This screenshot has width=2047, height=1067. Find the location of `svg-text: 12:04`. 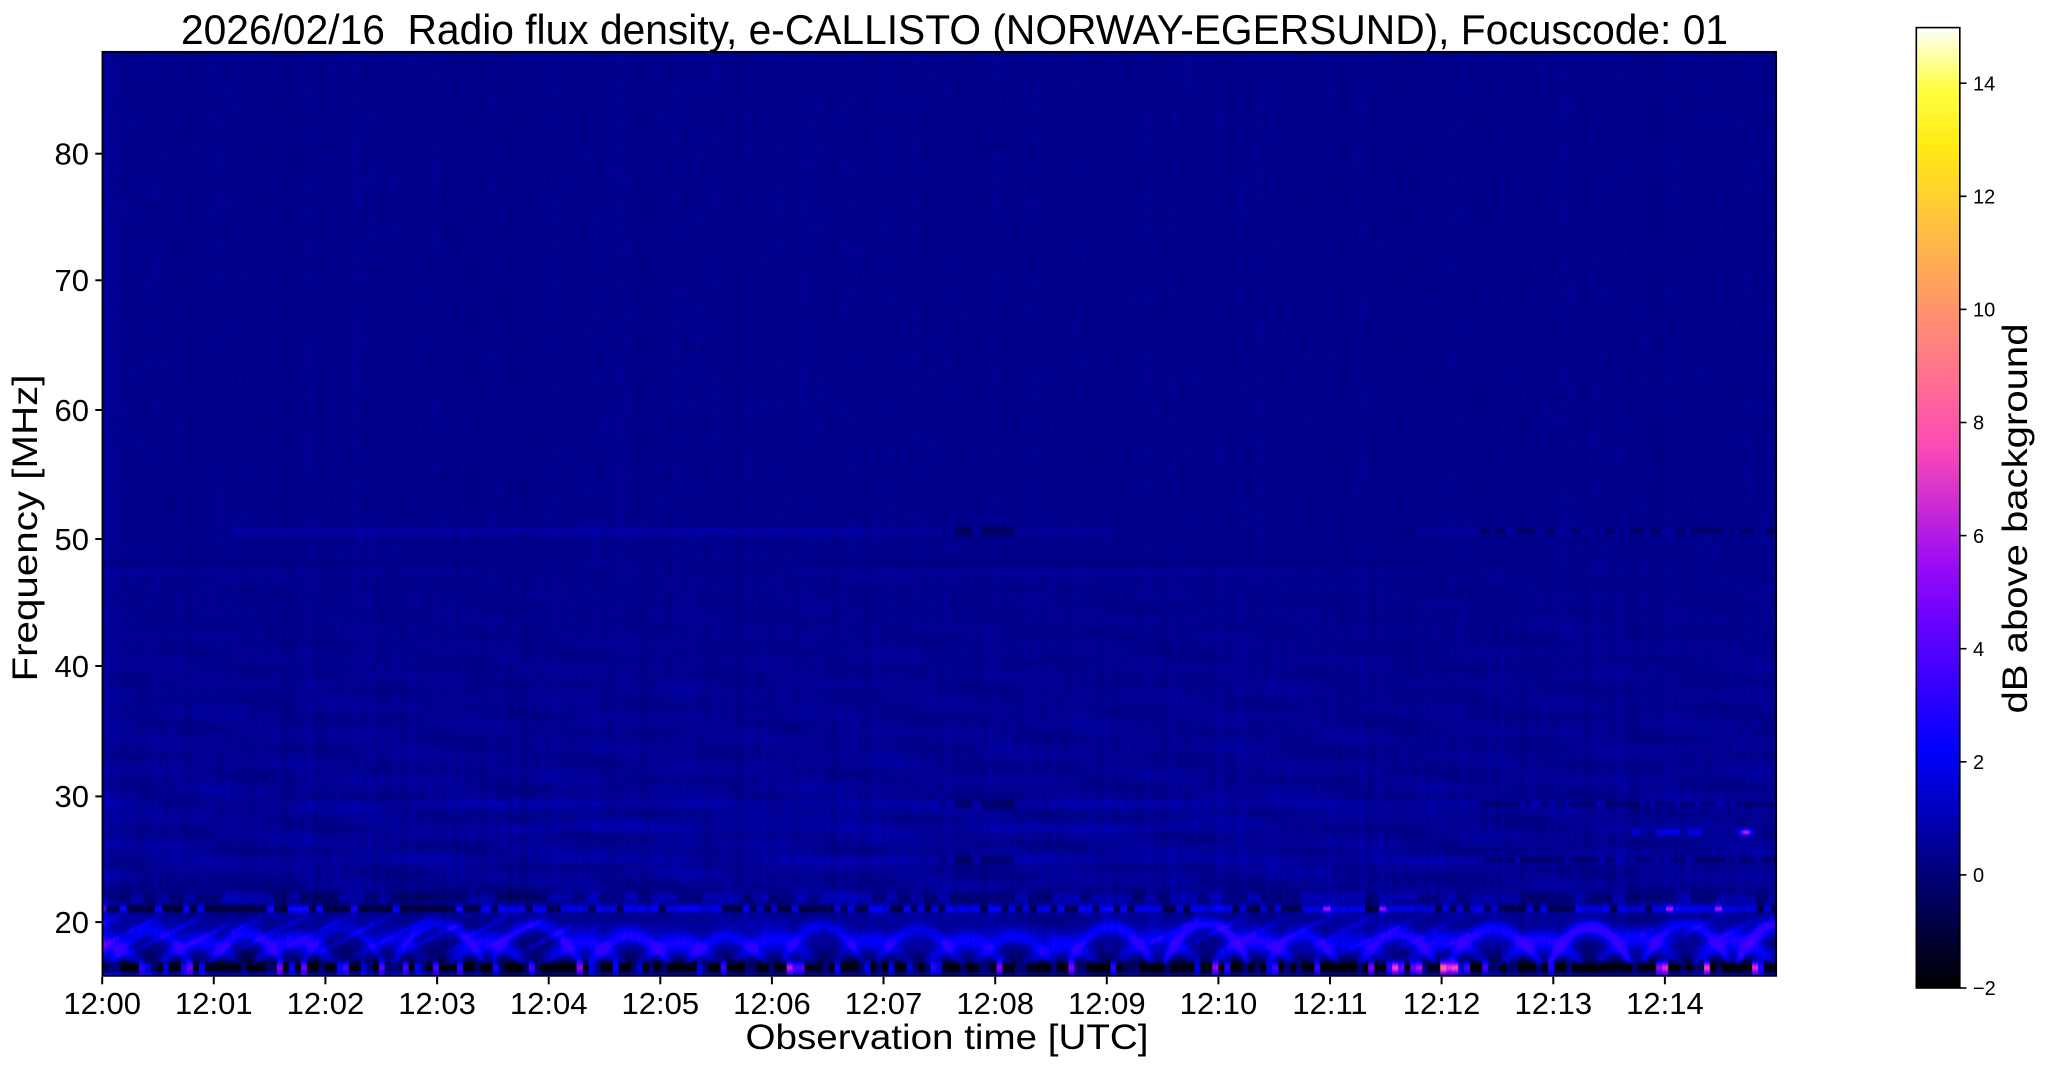

svg-text: 12:04 is located at coordinates (549, 1003).